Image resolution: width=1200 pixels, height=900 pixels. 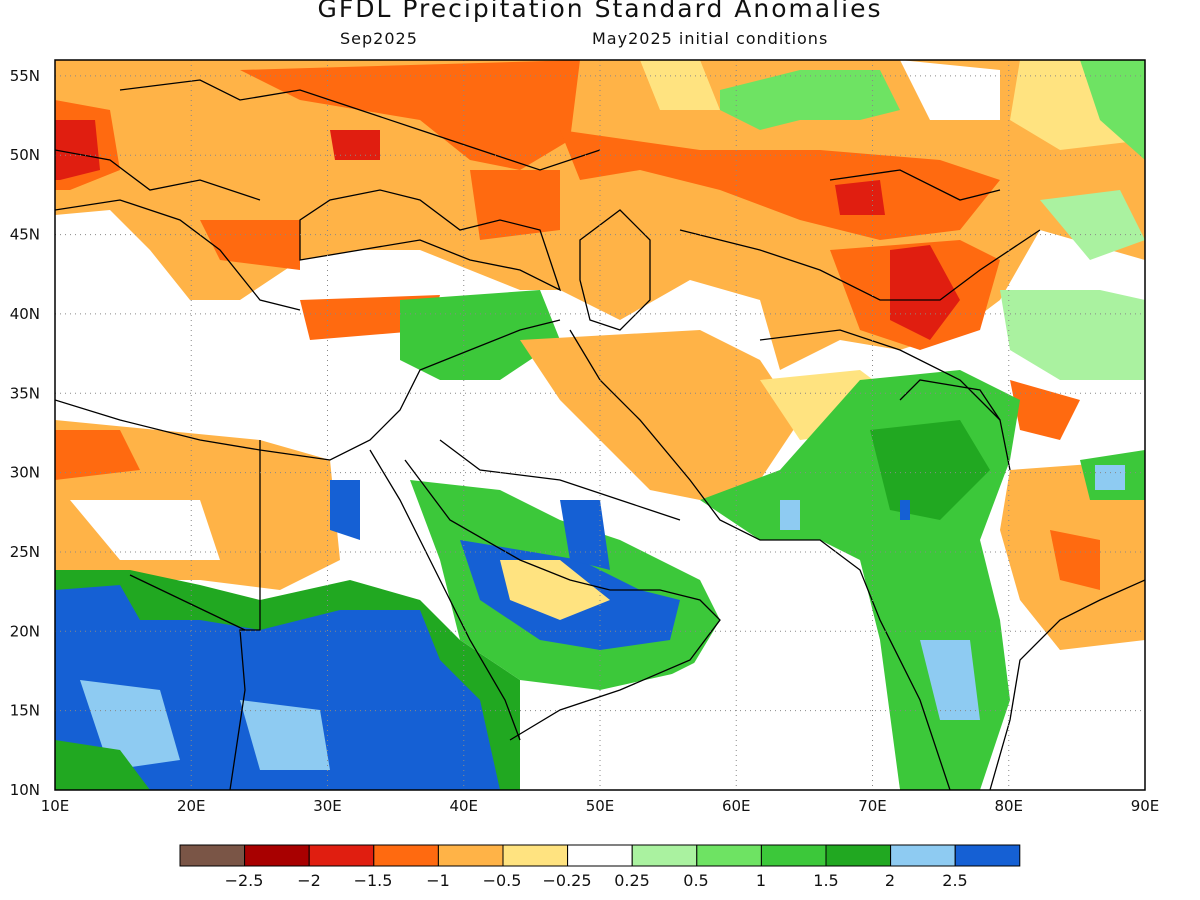 What do you see at coordinates (872, 806) in the screenshot?
I see `lon-tick-label: 70E` at bounding box center [872, 806].